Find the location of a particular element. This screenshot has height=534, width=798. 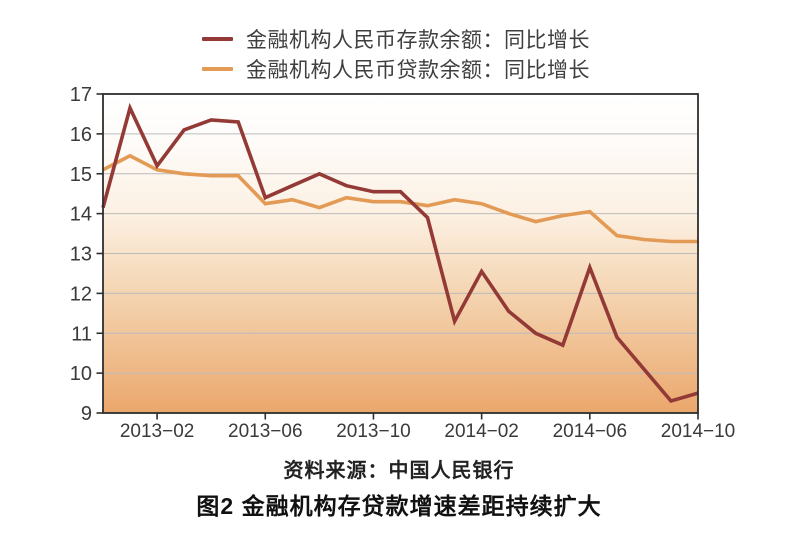

svg-text: 13 is located at coordinates (81, 255).